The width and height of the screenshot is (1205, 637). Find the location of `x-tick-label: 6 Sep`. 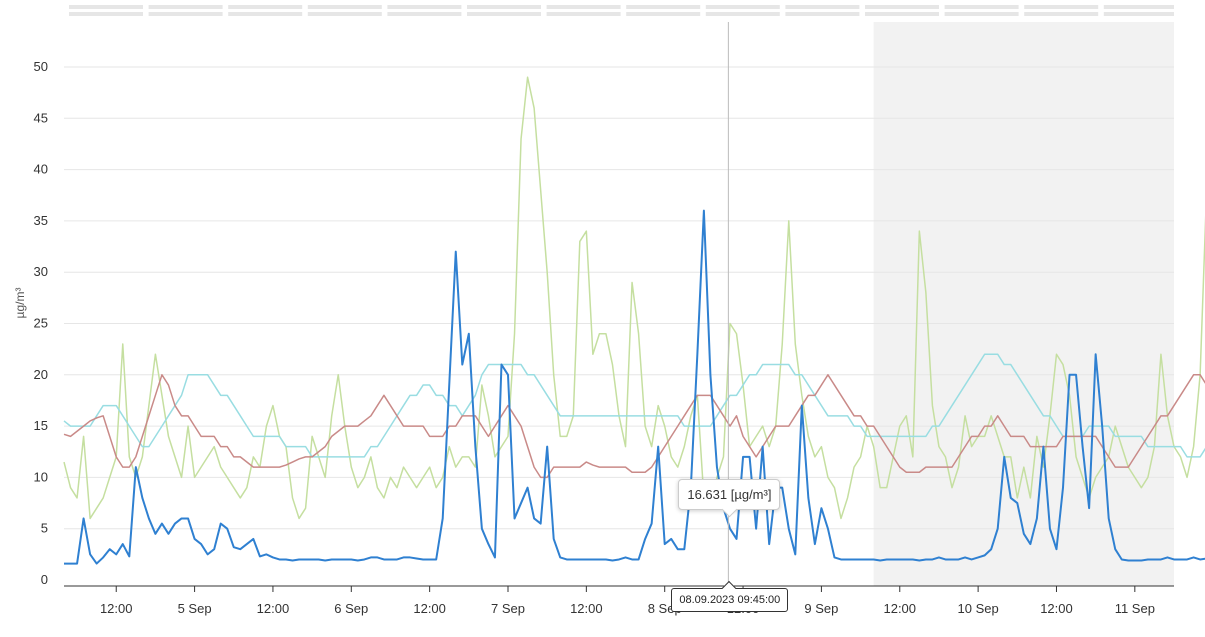

x-tick-label: 6 Sep is located at coordinates (351, 608).